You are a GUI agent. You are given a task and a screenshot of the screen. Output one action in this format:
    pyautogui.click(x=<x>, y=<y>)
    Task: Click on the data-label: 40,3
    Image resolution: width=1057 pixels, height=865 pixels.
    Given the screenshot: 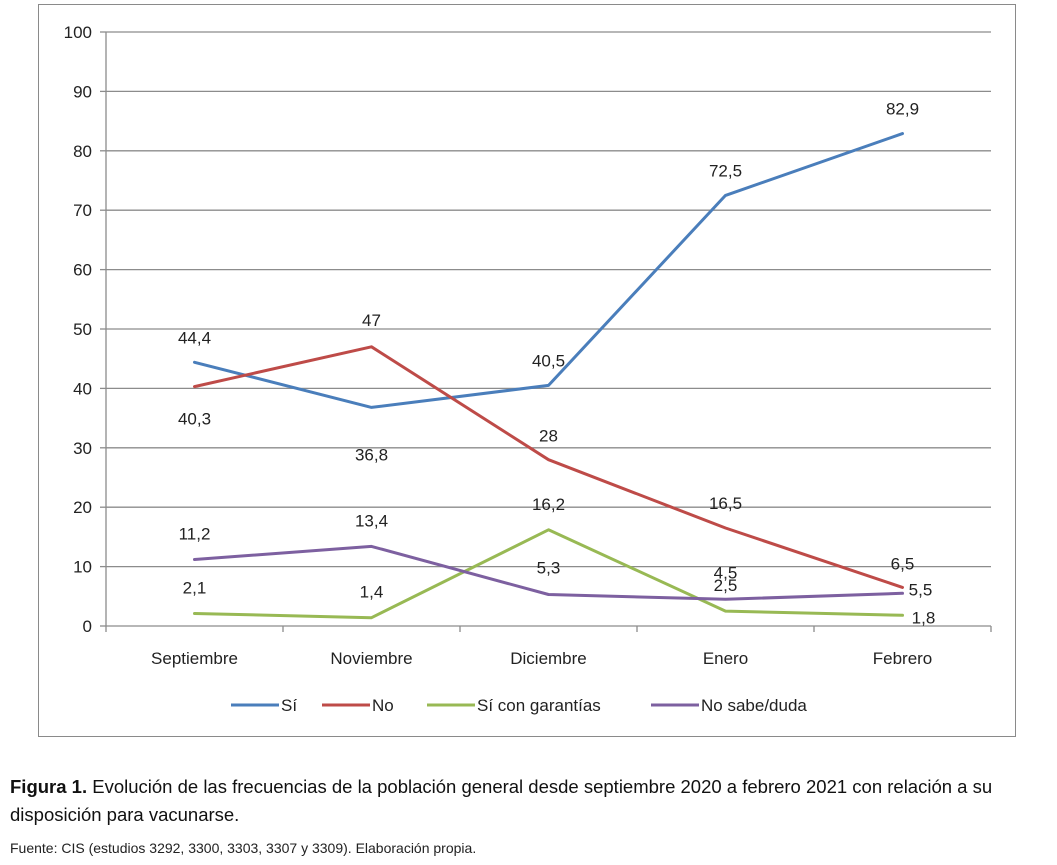 What is the action you would take?
    pyautogui.click(x=194, y=419)
    